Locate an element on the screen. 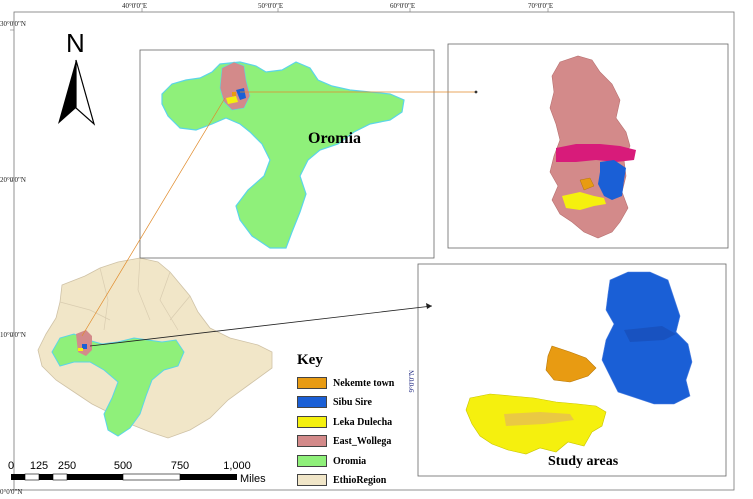  latitude-label-30: 30°0'0"N is located at coordinates (13, 24).